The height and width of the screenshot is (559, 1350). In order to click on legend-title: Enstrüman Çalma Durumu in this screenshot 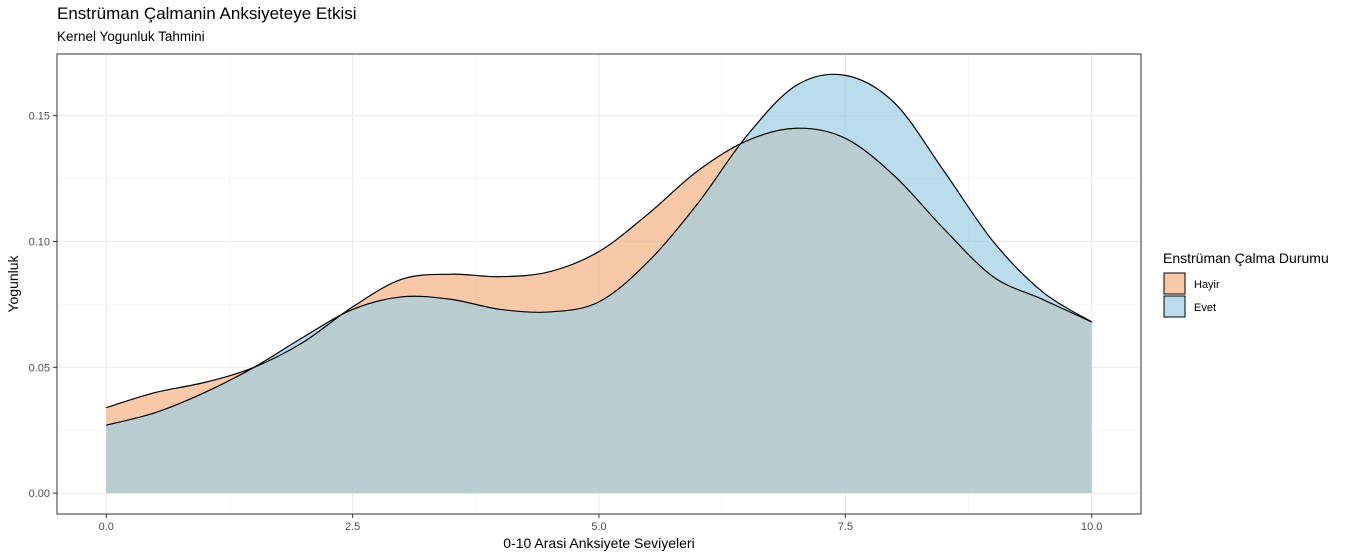, I will do `click(1246, 258)`.